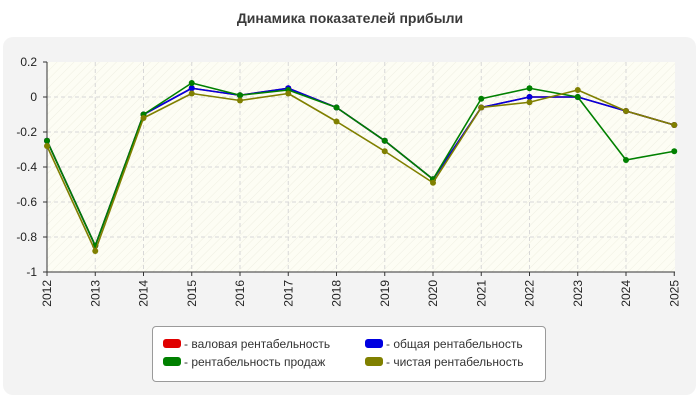  Describe the element at coordinates (47, 293) in the screenshot. I see `x-tick-label: 2012` at that location.